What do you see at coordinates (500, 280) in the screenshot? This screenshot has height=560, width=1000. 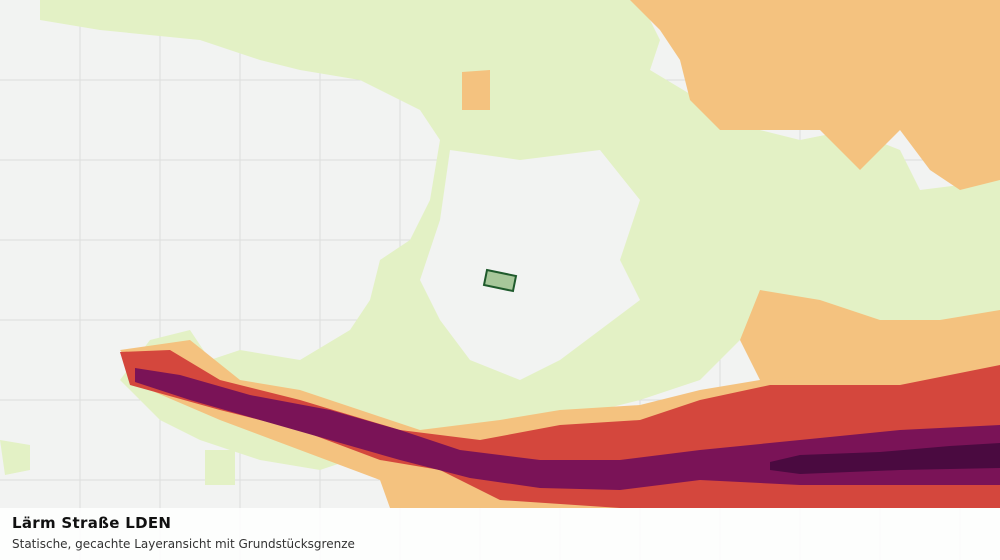 I see `parcel-boundary` at bounding box center [500, 280].